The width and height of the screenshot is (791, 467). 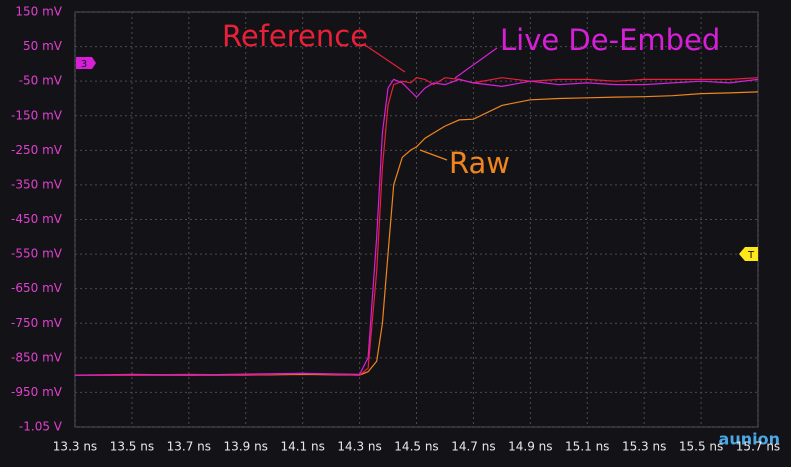 I want to click on series-label: Reference, so click(x=295, y=36).